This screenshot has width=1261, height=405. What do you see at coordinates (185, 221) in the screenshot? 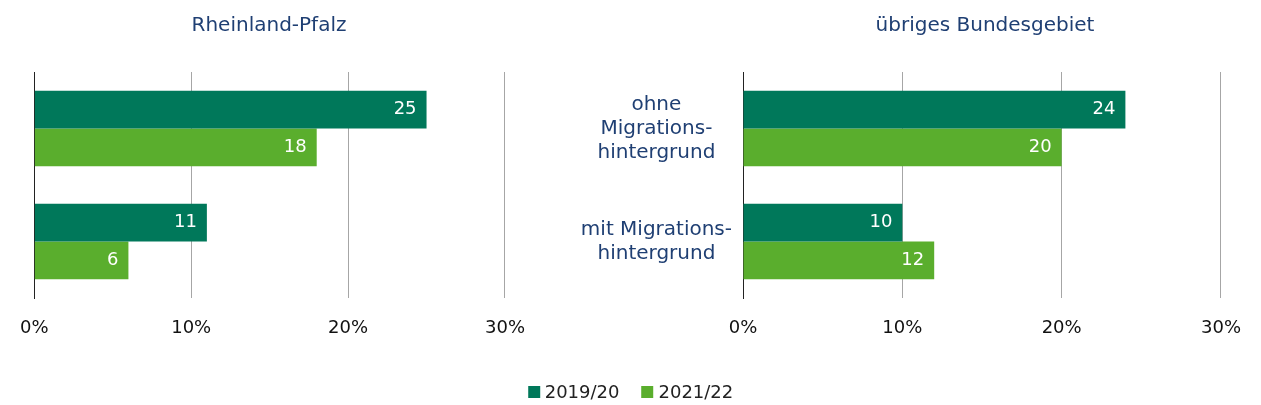
I see `data-label: 11` at bounding box center [185, 221].